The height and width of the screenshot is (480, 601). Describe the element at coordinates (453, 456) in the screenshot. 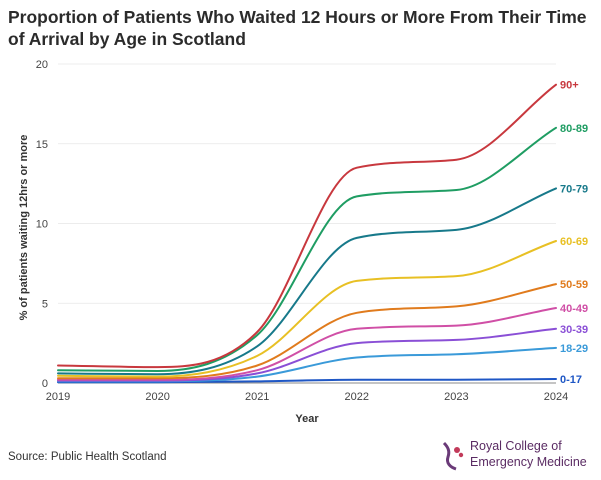

I see `rcem-logo-icon` at that location.